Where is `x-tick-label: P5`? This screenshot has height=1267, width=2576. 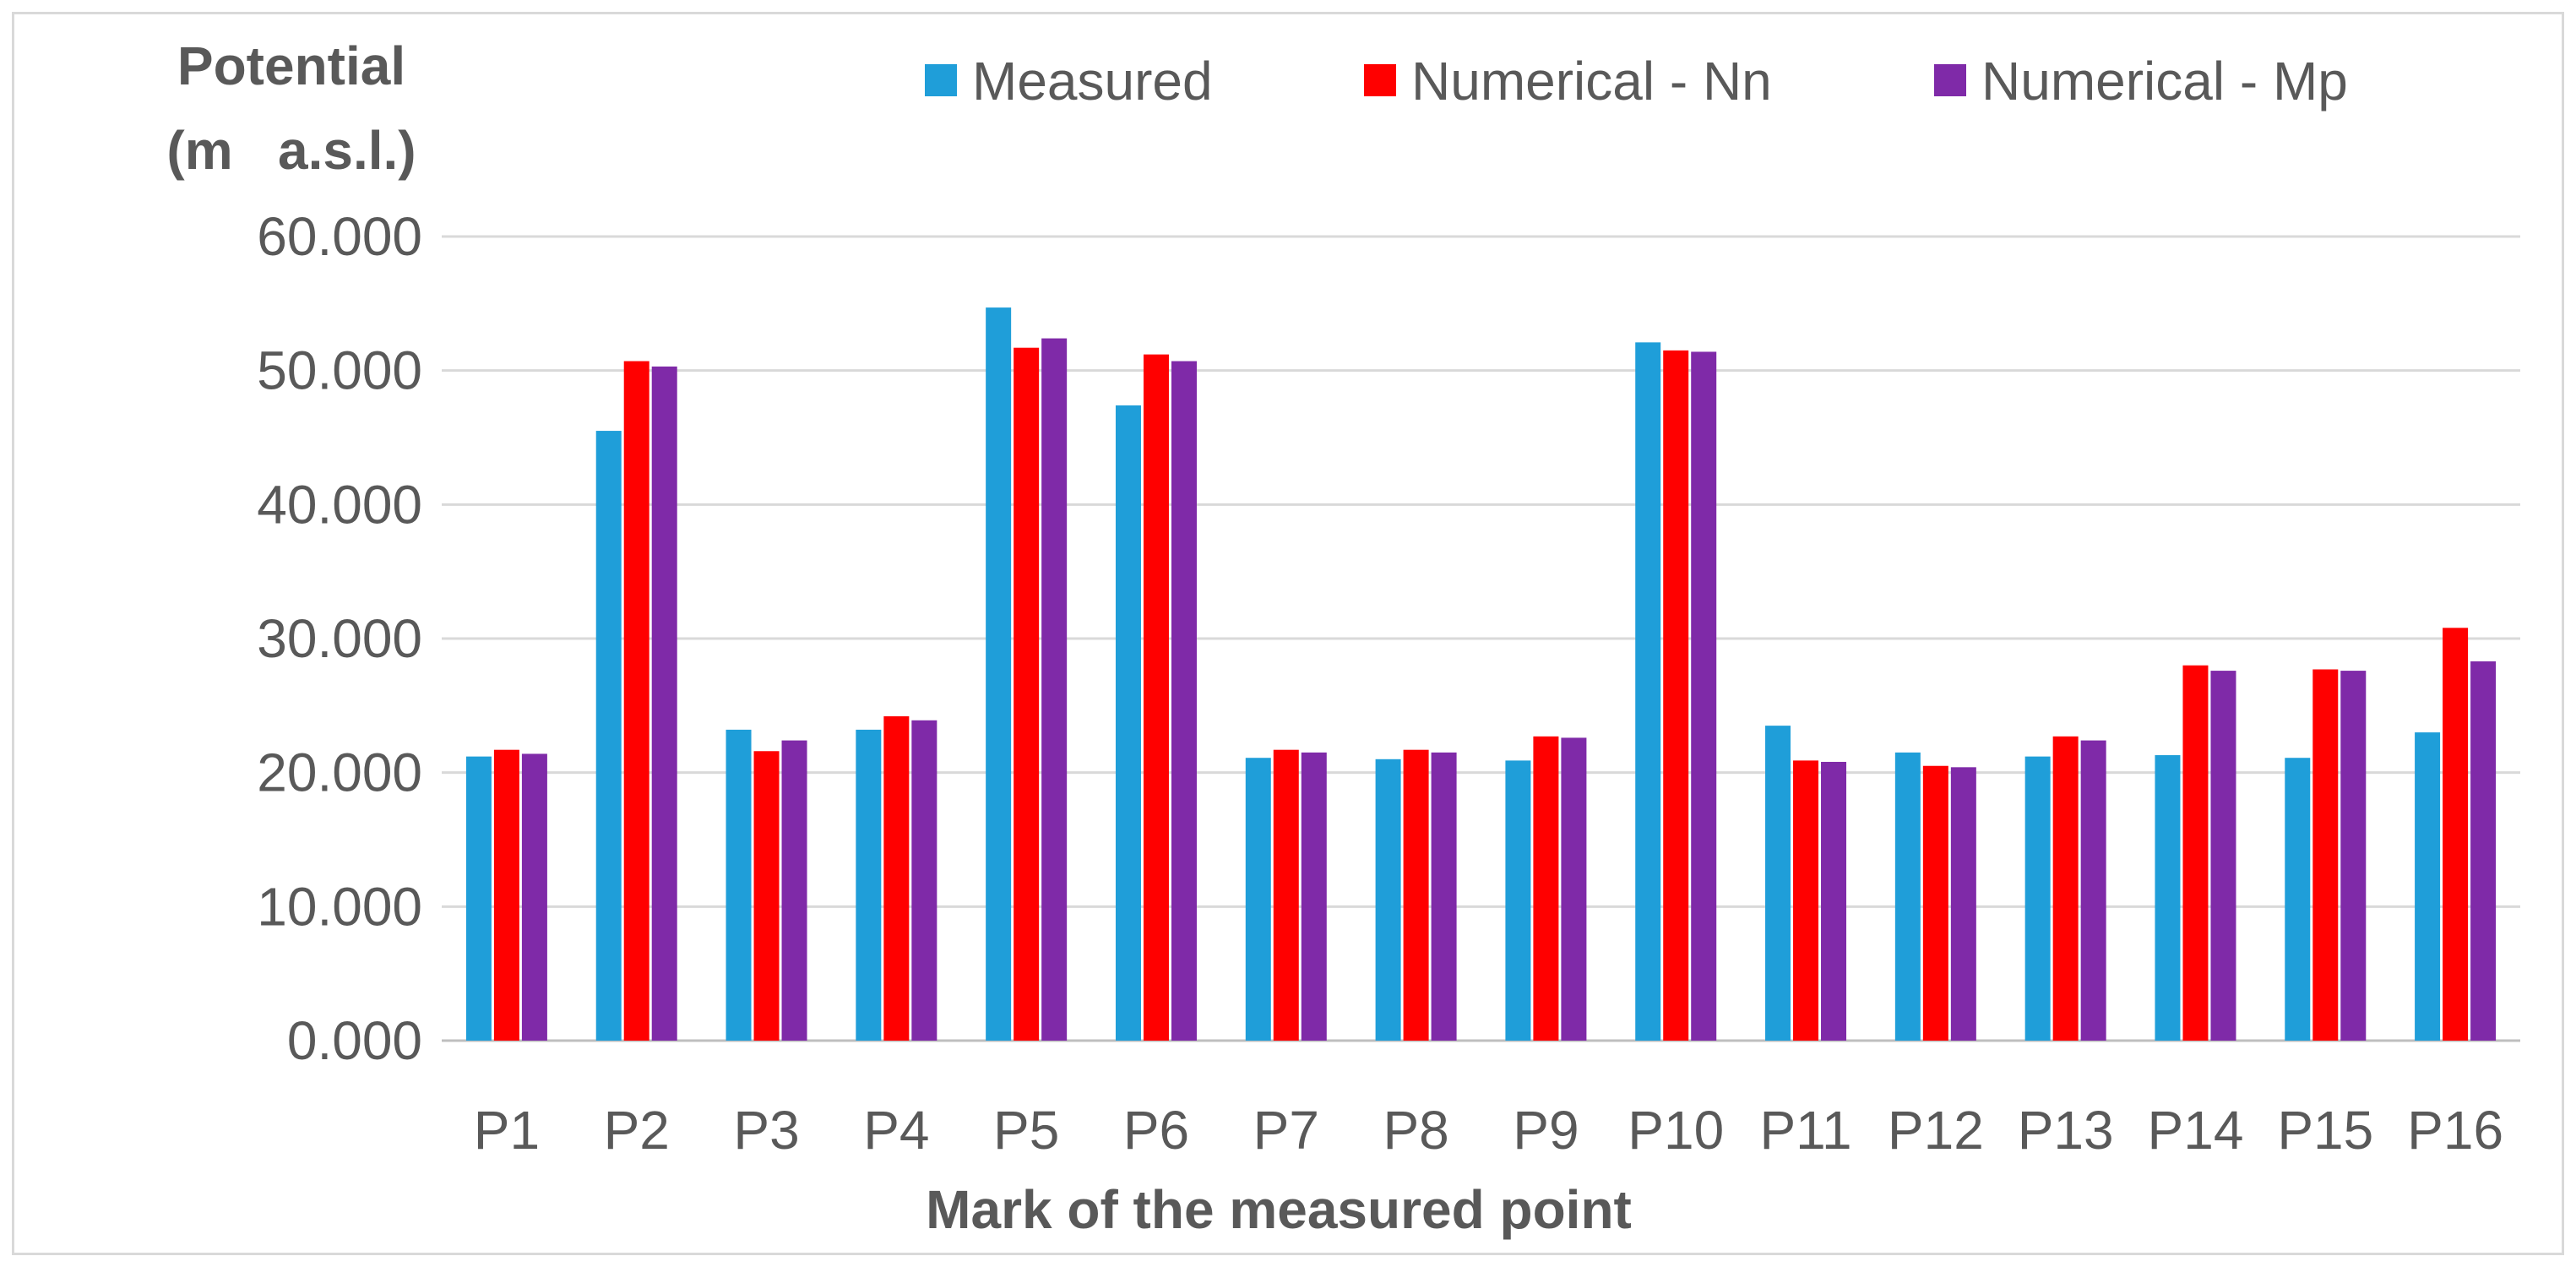
x-tick-label: P5 is located at coordinates (1026, 1130).